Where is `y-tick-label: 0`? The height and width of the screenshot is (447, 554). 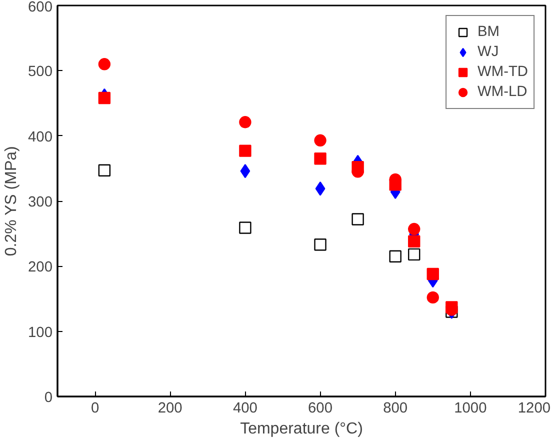
y-tick-label: 0 is located at coordinates (48, 398).